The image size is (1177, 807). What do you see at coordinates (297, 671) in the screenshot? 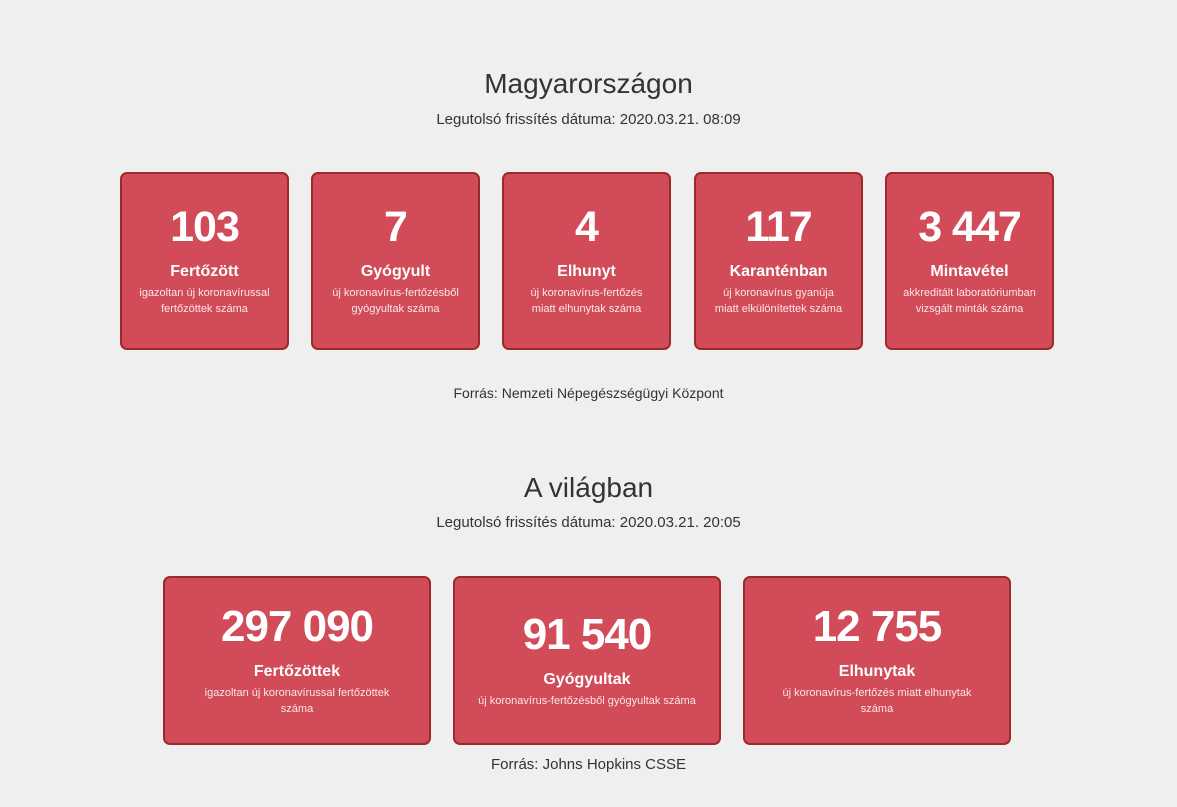
I see `stat-label: Fertőzöttek` at bounding box center [297, 671].